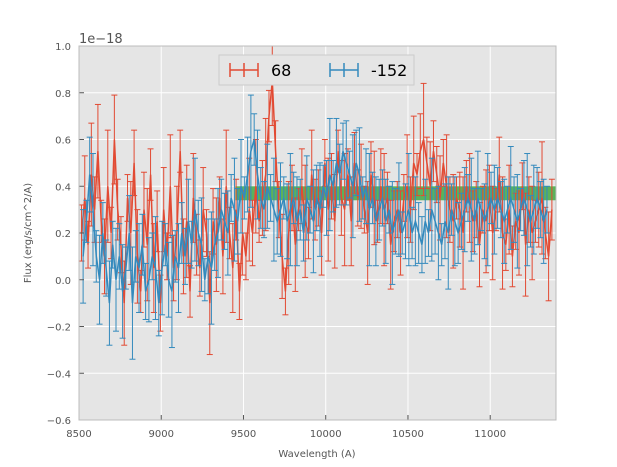 This screenshot has height=467, width=617. Describe the element at coordinates (490, 434) in the screenshot. I see `x-tick-label-5: 11000` at that location.